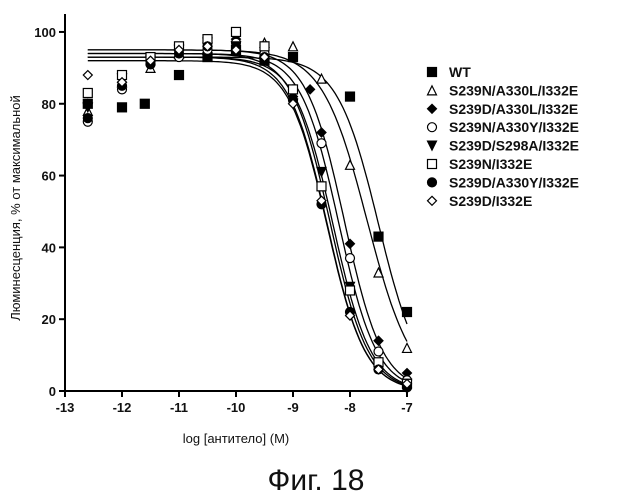  I want to click on y-tick-label: 60, so click(49, 176).